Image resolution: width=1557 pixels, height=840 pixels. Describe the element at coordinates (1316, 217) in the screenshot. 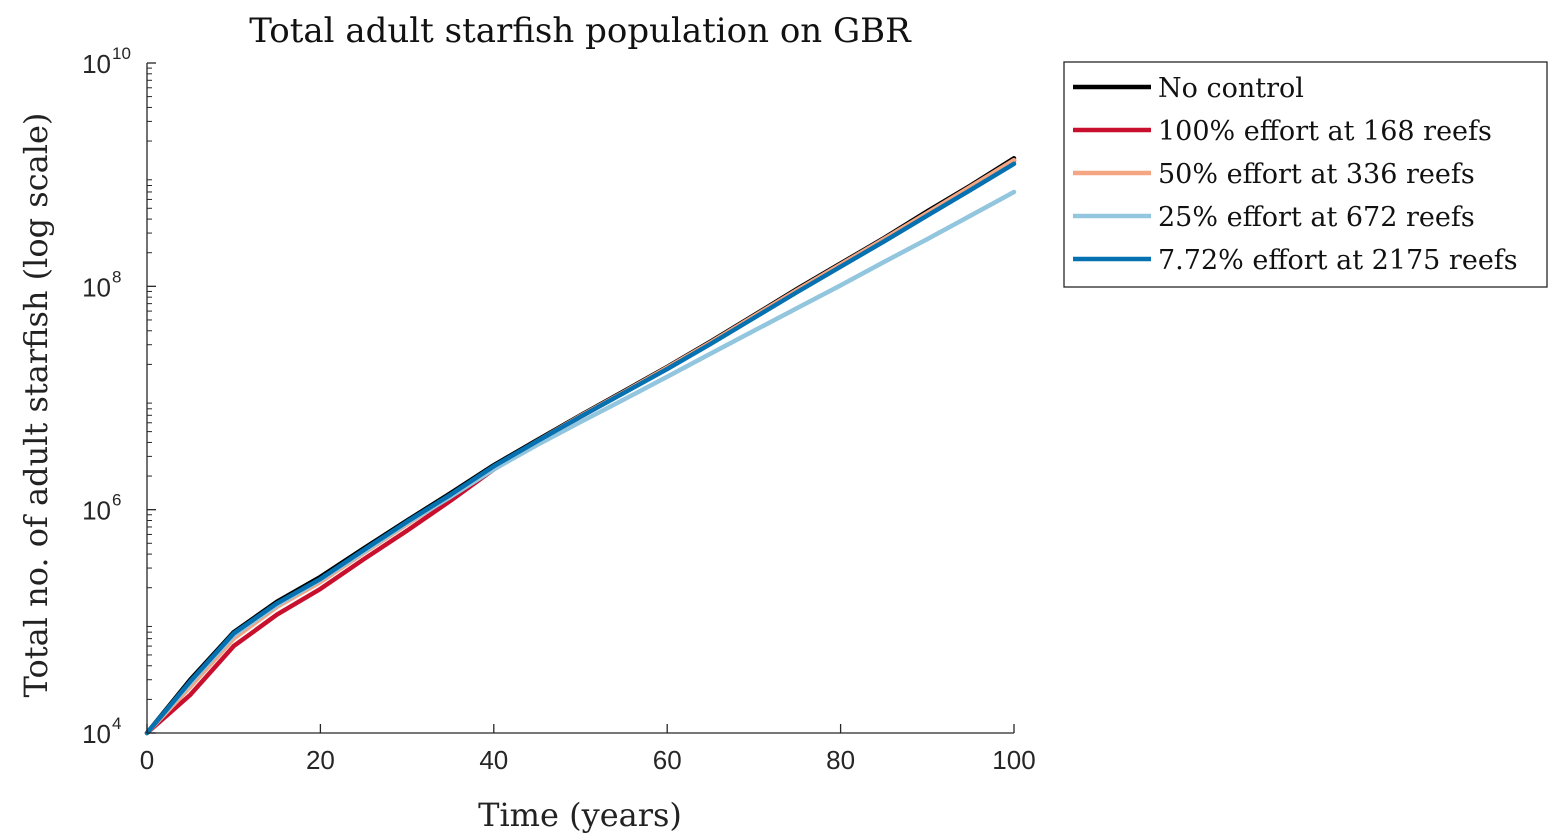

I see `legend-label: 25% effort at 672 reefs` at that location.